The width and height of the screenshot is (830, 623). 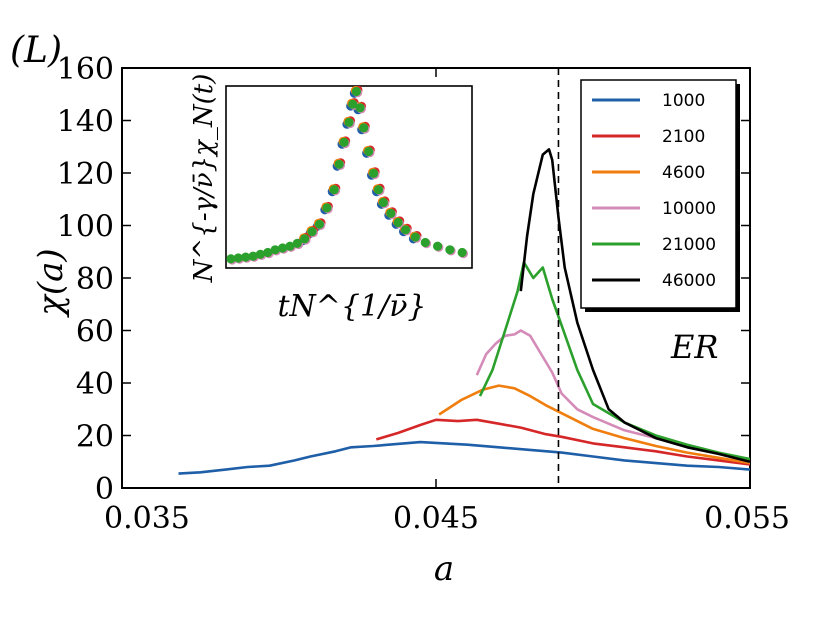 What do you see at coordinates (85, 122) in the screenshot?
I see `y-tick-label: 140` at bounding box center [85, 122].